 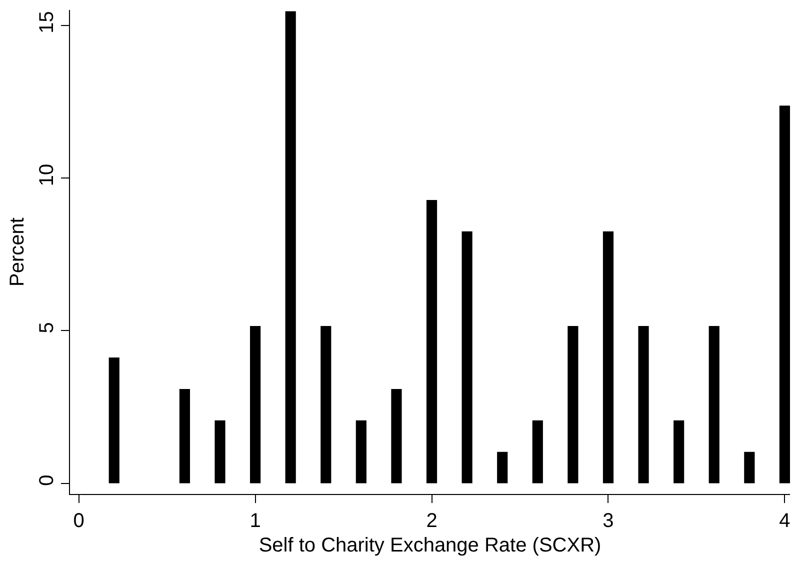 I want to click on y-tick-label: 15, so click(x=47, y=22).